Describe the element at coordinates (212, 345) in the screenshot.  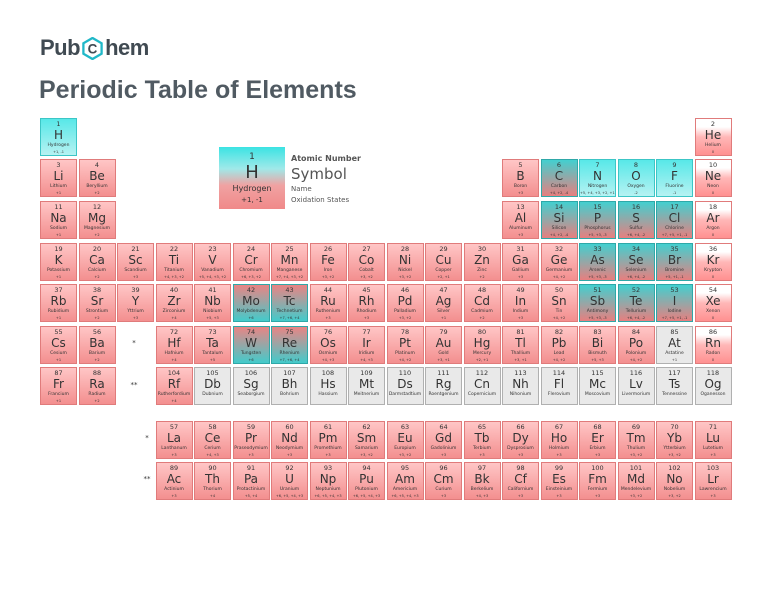
I see `element-cell-ta: 73 Ta Tantalum +5` at that location.